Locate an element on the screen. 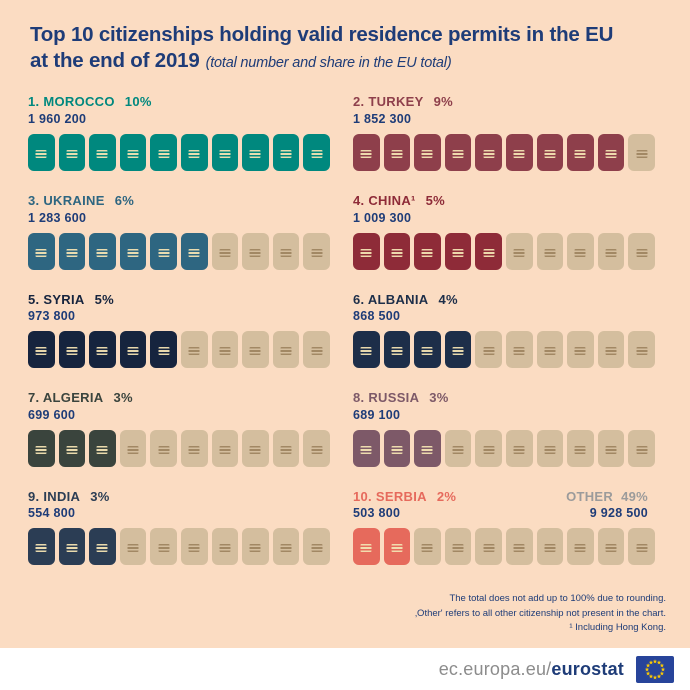  other-label: OTHER 49% 9 928 500 is located at coordinates (607, 505).